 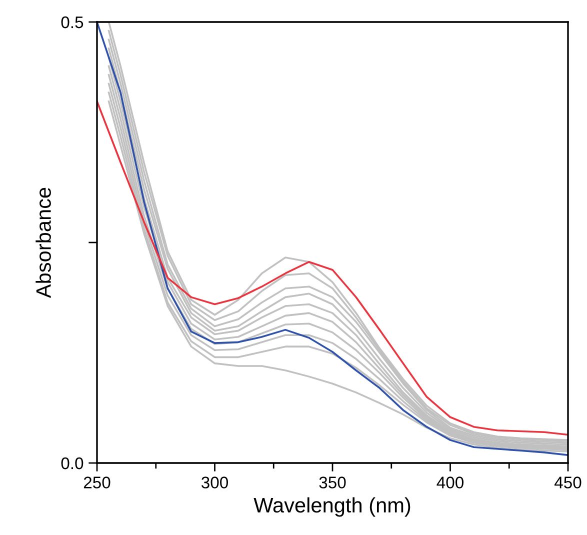 I want to click on y-tick-label: 0.5, so click(x=72, y=22).